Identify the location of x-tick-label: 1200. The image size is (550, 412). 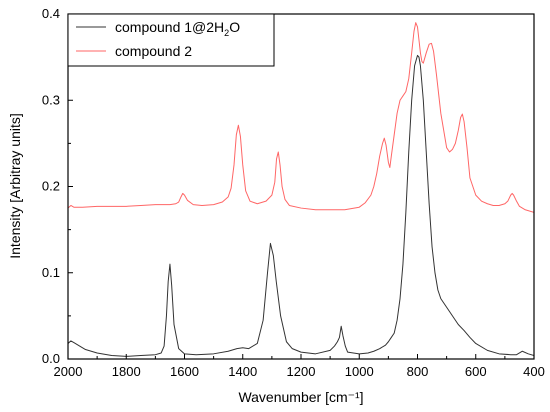
(301, 371).